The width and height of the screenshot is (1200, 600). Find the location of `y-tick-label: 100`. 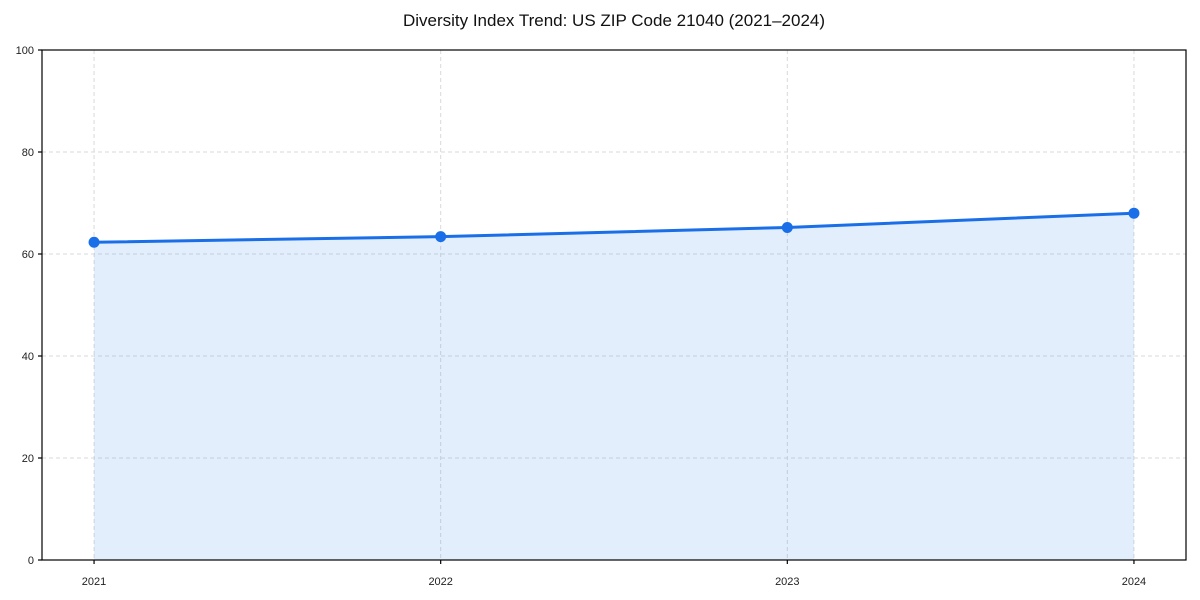

y-tick-label: 100 is located at coordinates (25, 51).